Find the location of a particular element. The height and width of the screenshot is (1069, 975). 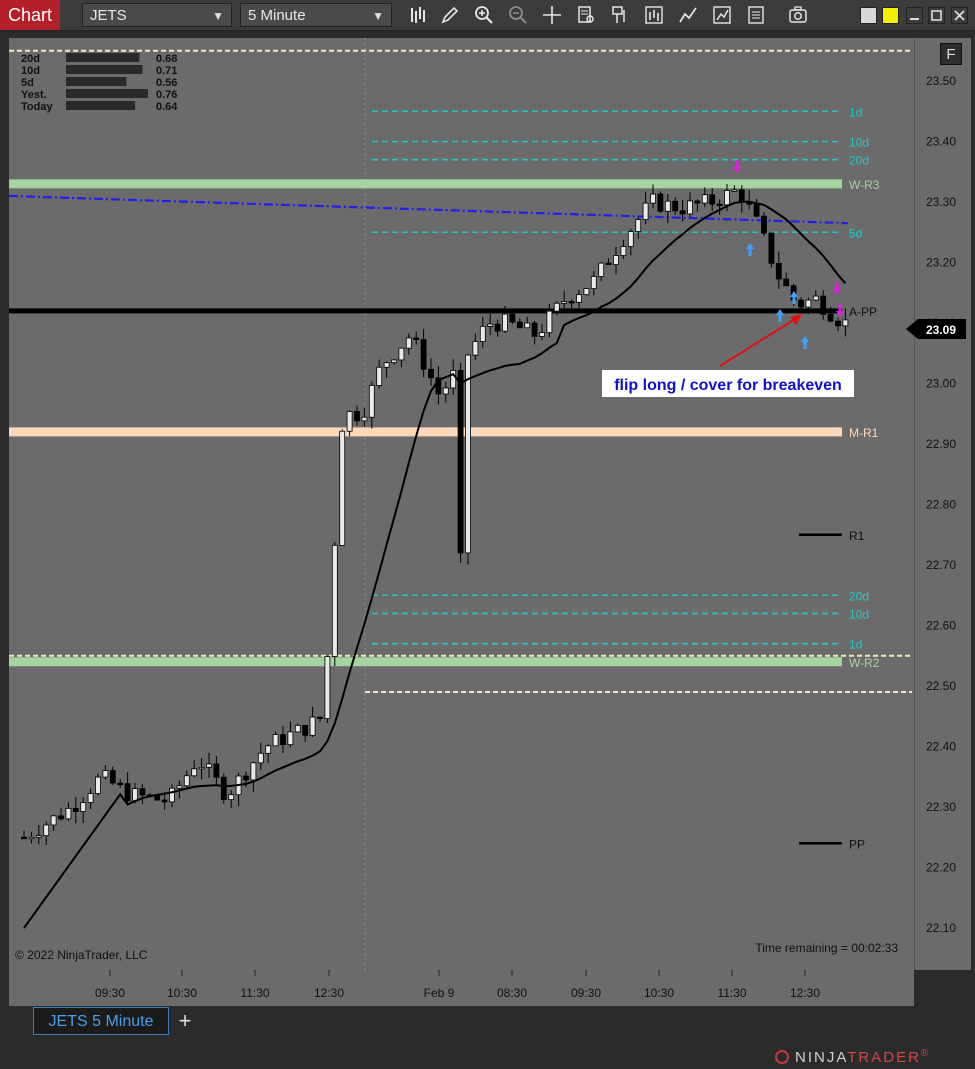

annotation-arrowhead-icon is located at coordinates (796, 319).